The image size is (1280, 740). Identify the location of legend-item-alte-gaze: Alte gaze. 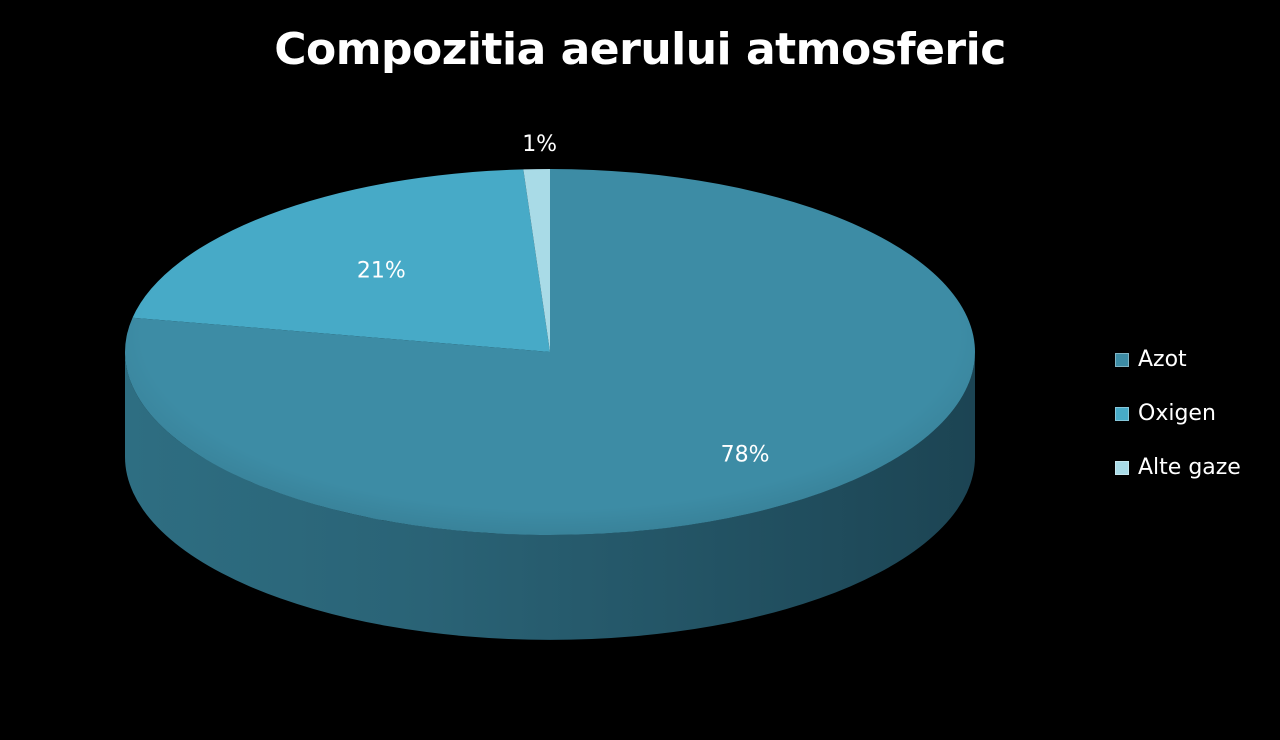
(1178, 467).